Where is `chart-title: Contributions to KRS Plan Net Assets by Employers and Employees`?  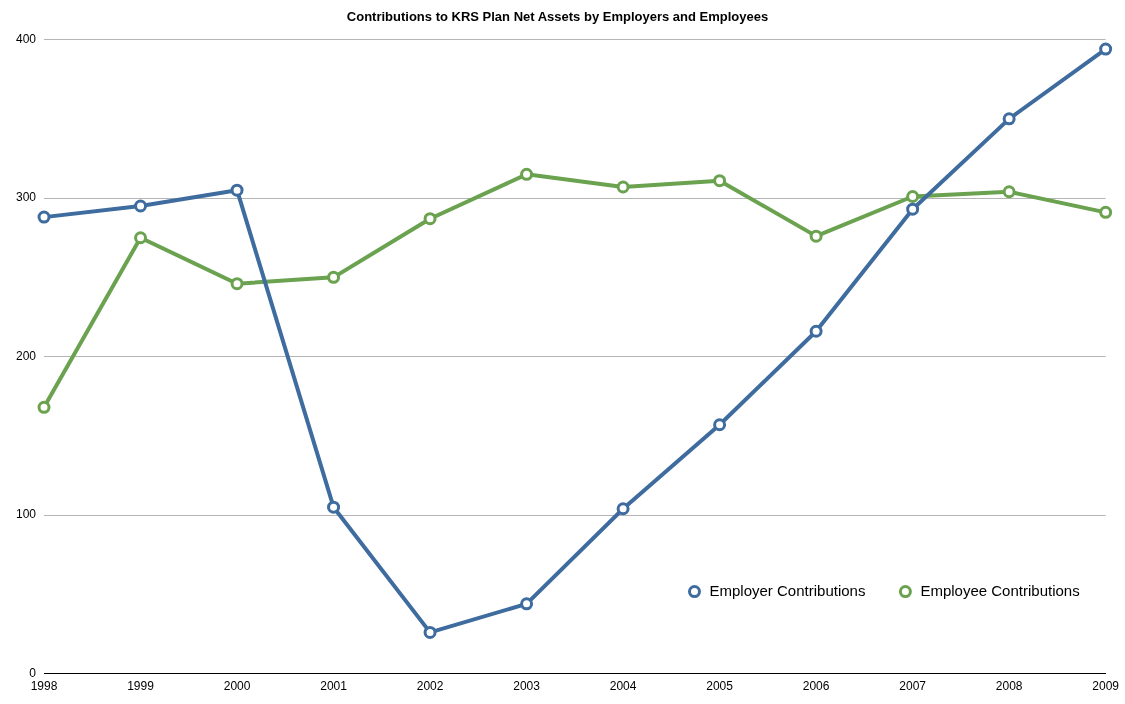
chart-title: Contributions to KRS Plan Net Assets by Employers and Employees is located at coordinates (557, 17).